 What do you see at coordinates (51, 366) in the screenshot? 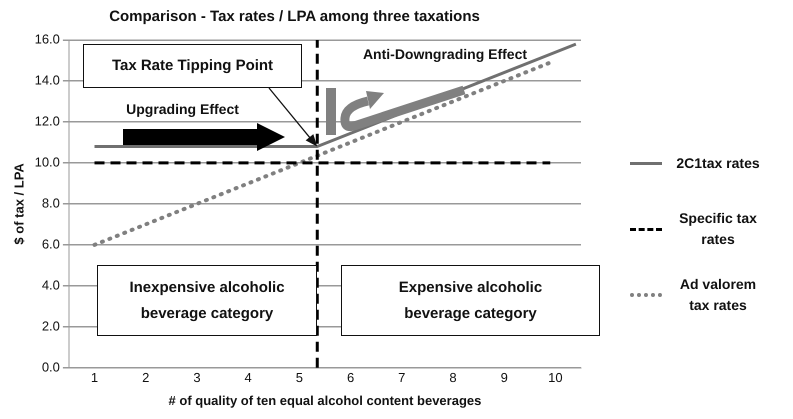
I see `y-tick-label: 0.0` at bounding box center [51, 366].